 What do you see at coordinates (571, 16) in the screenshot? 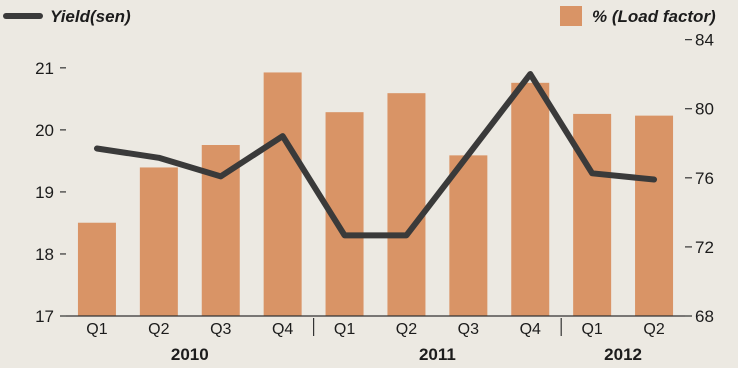
I see `legend-bar-swatch` at bounding box center [571, 16].